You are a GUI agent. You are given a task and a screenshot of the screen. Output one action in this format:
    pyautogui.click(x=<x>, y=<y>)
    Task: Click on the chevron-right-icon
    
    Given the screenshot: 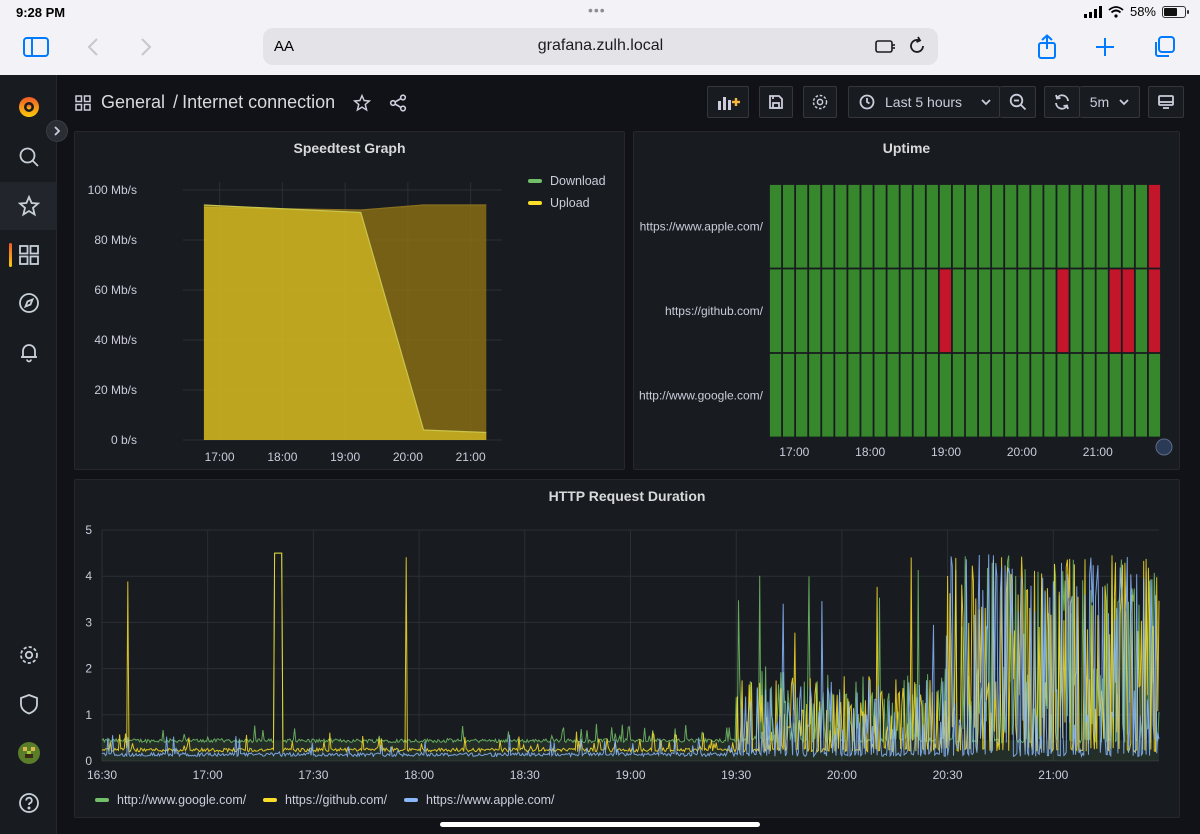 What is the action you would take?
    pyautogui.click(x=57, y=131)
    